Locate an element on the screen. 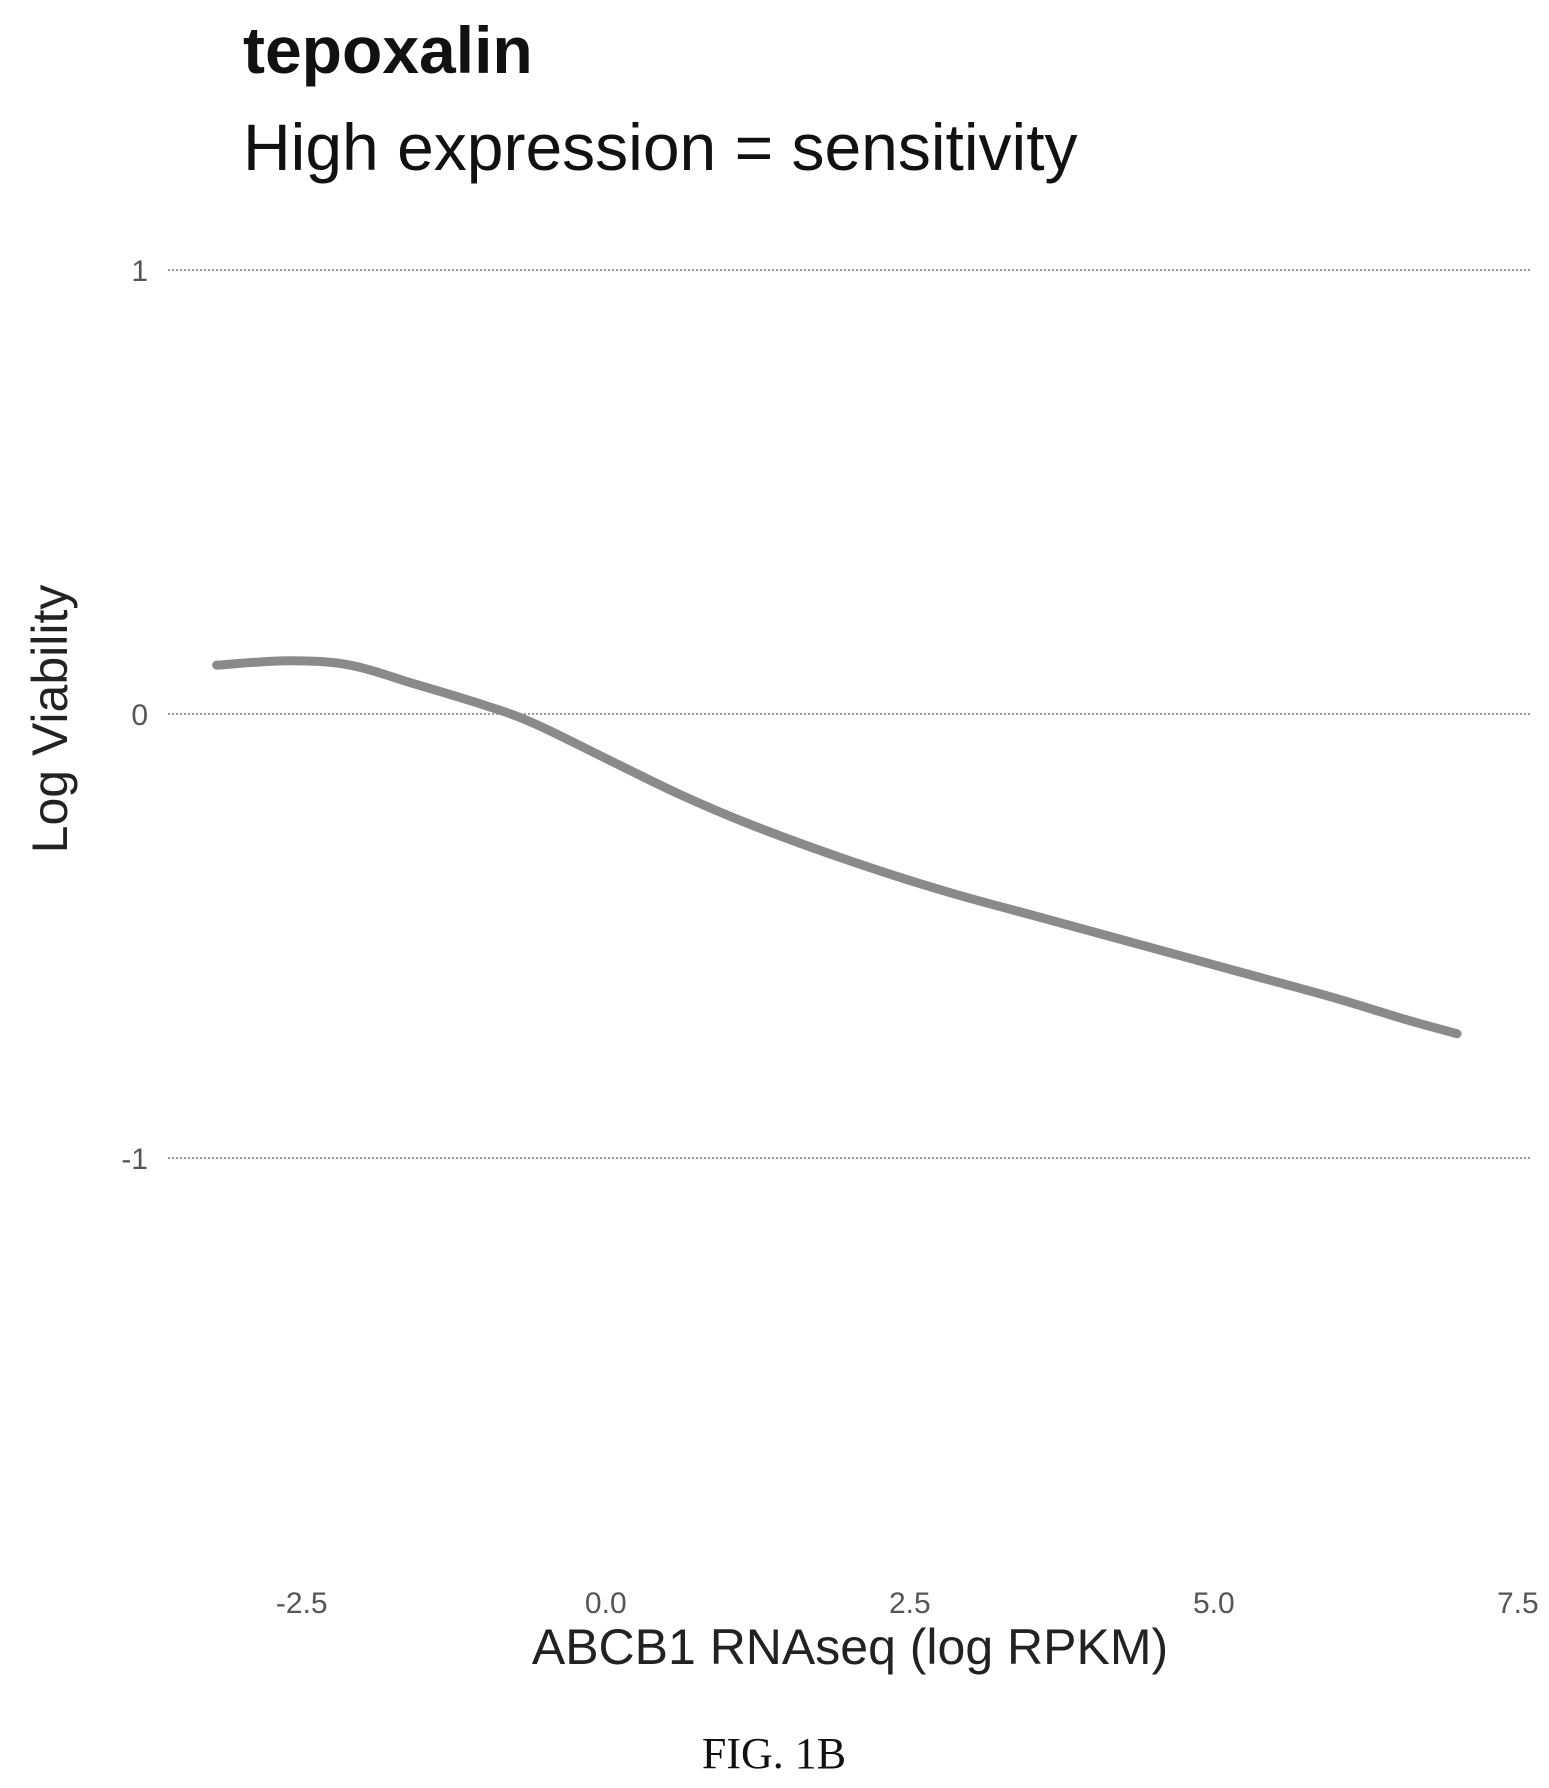 This screenshot has height=1788, width=1549. x-tick-label: 0.0 is located at coordinates (606, 1603).